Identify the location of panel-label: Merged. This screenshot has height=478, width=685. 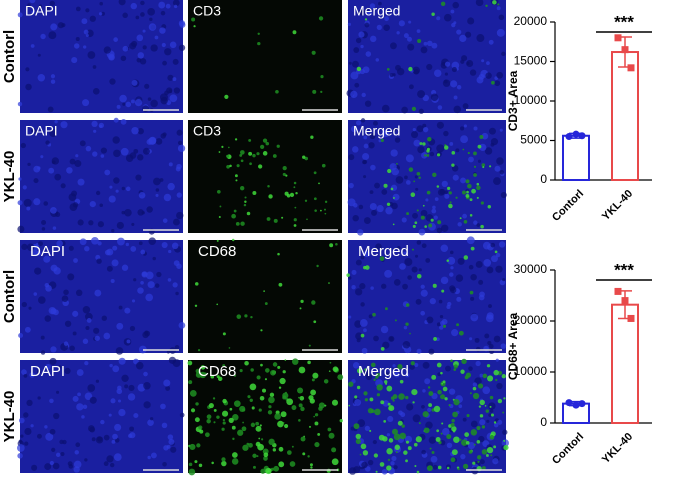
(383, 371).